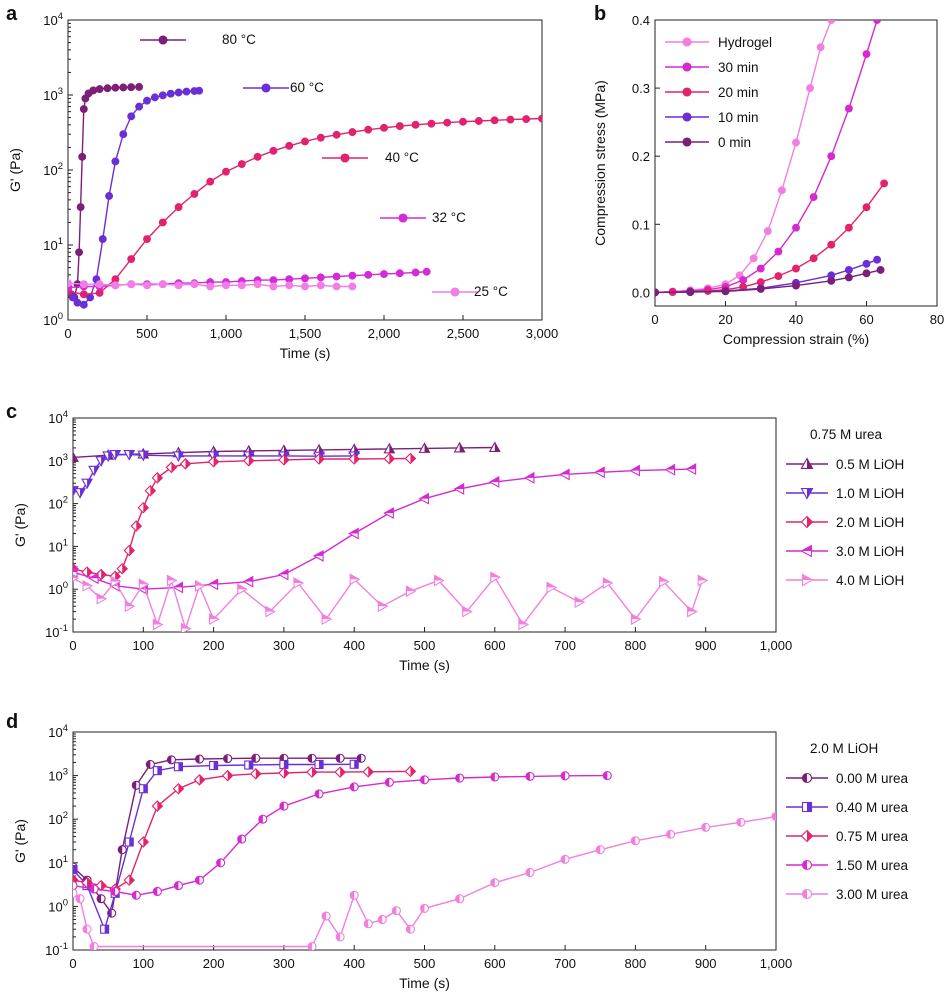  Describe the element at coordinates (11, 412) in the screenshot. I see `panel-c-letter: c` at that location.